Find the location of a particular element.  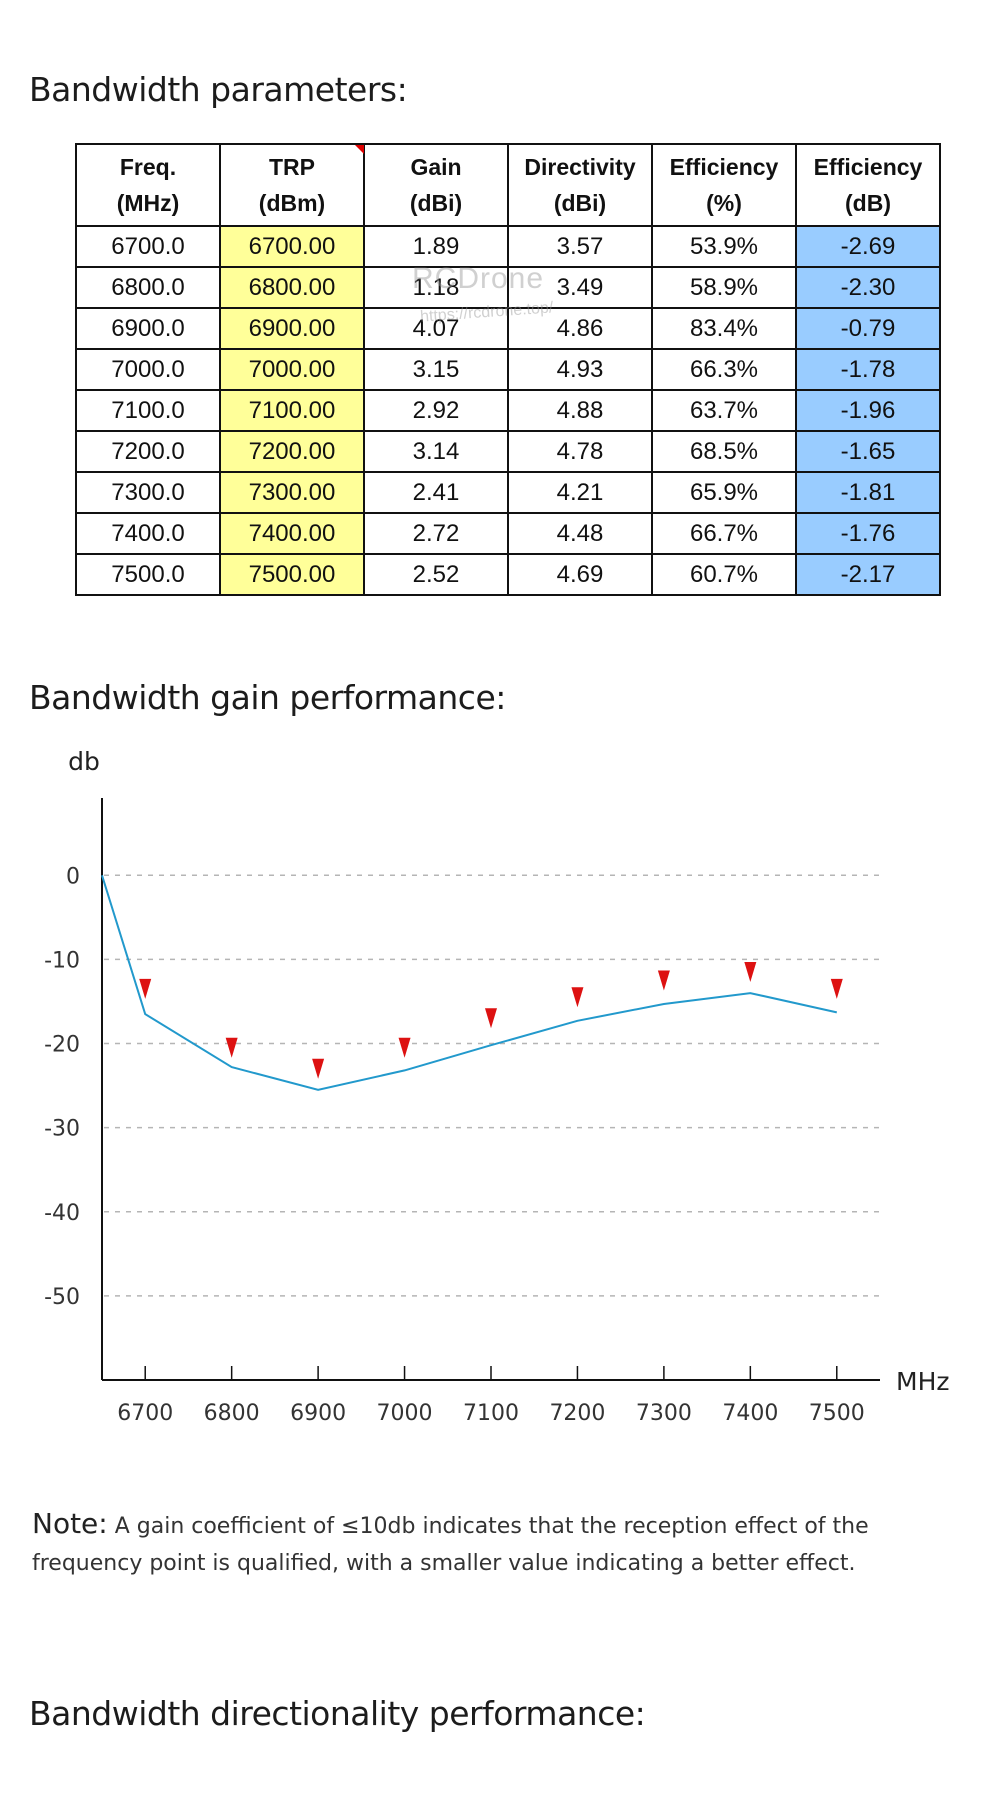

table-cell: 6900.0 is located at coordinates (148, 328).